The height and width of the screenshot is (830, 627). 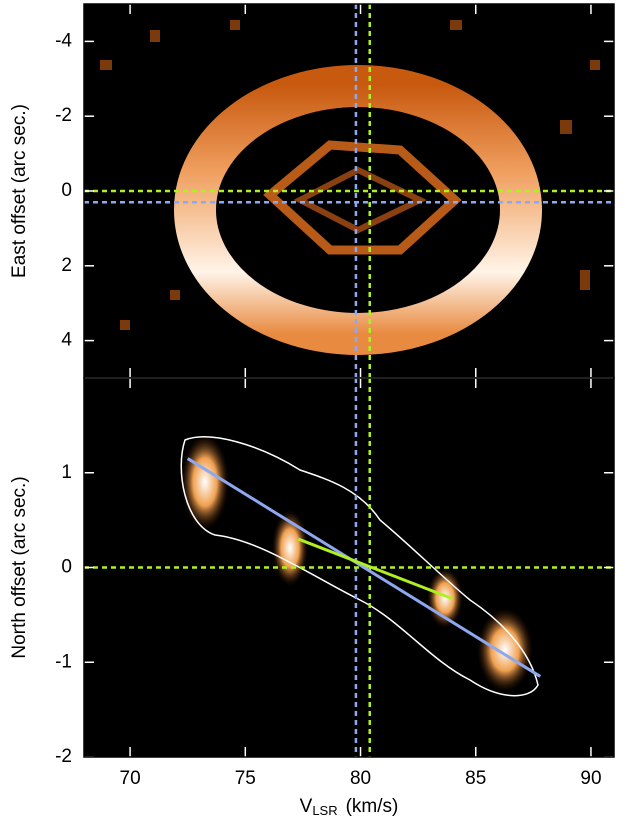 I want to click on y-axis-label: North offset (arc sec.), so click(x=19, y=567).